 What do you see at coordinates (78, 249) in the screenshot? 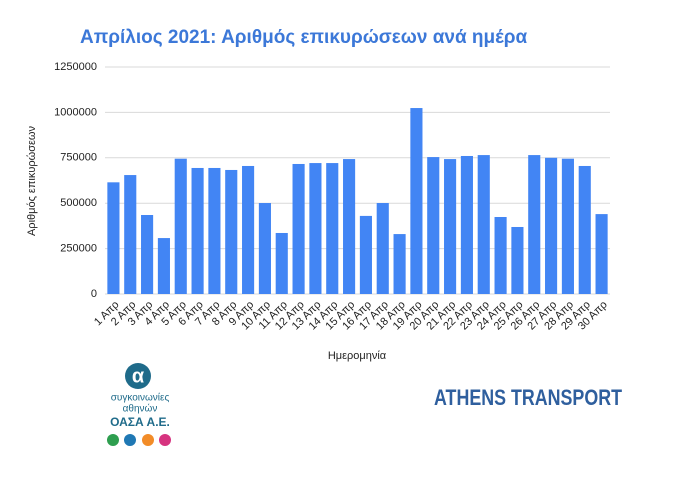
I see `y-tick-label: 250000` at bounding box center [78, 249].